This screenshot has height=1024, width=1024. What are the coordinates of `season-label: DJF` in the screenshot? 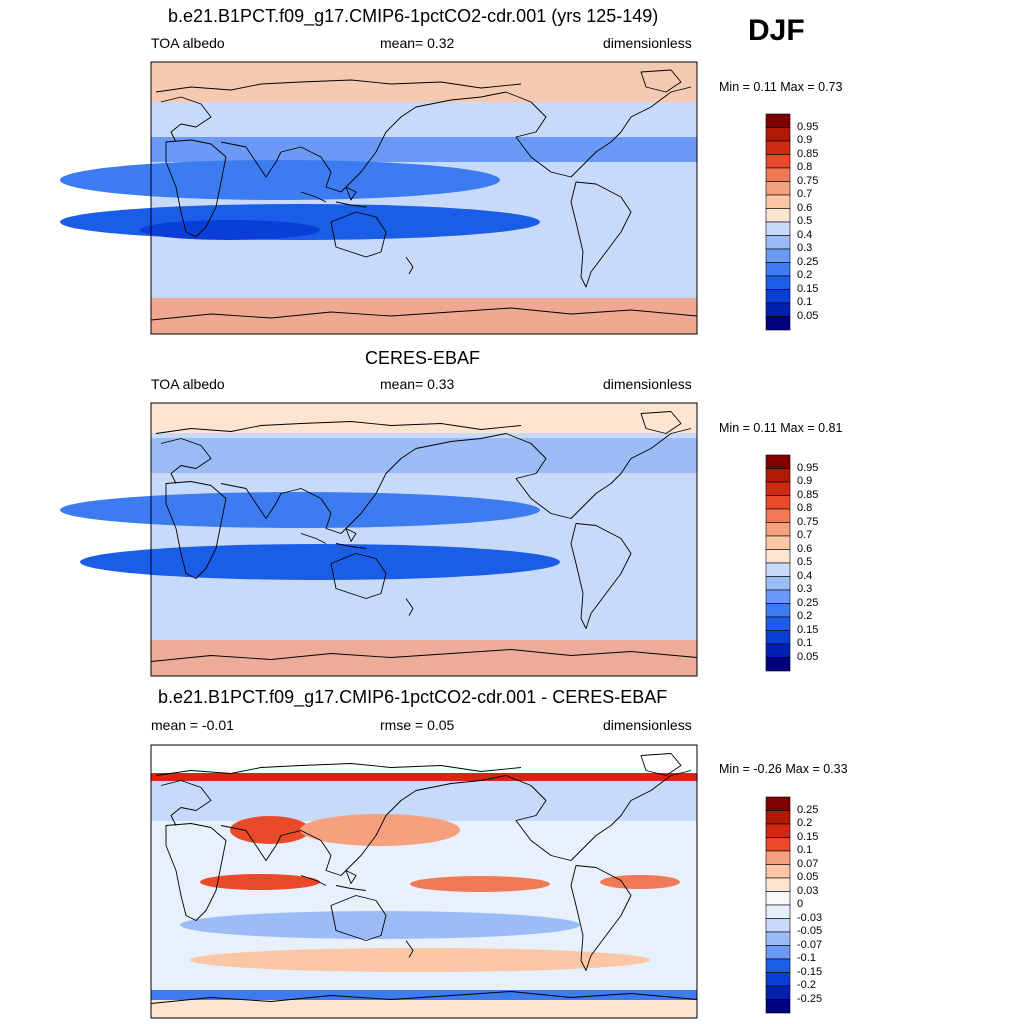 It's located at (776, 30).